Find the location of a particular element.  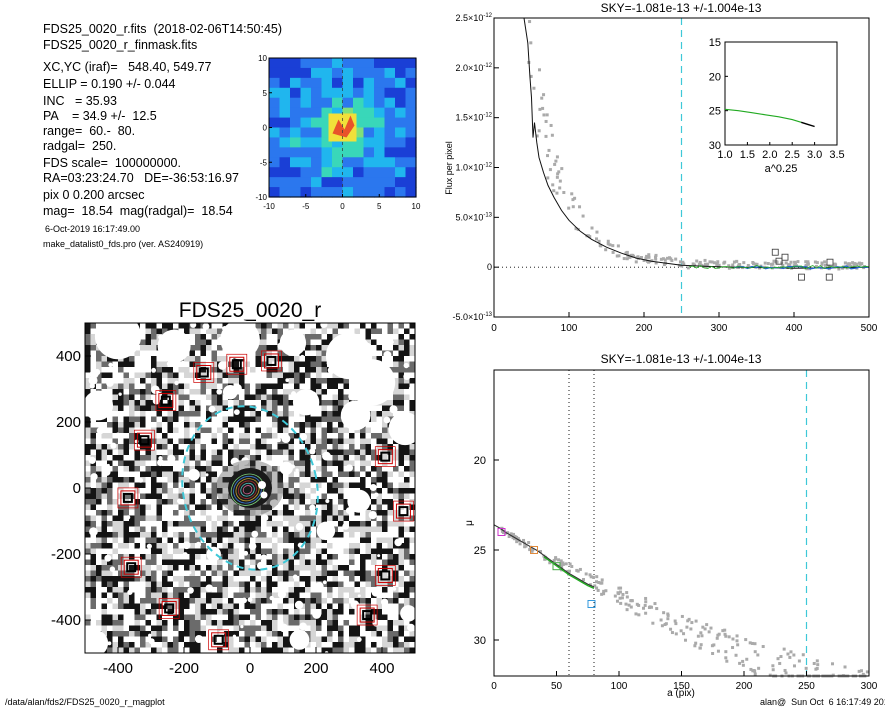

footer-stamp: alan@ Sun Oct 6 16:17:49 2019 is located at coordinates (822, 702).